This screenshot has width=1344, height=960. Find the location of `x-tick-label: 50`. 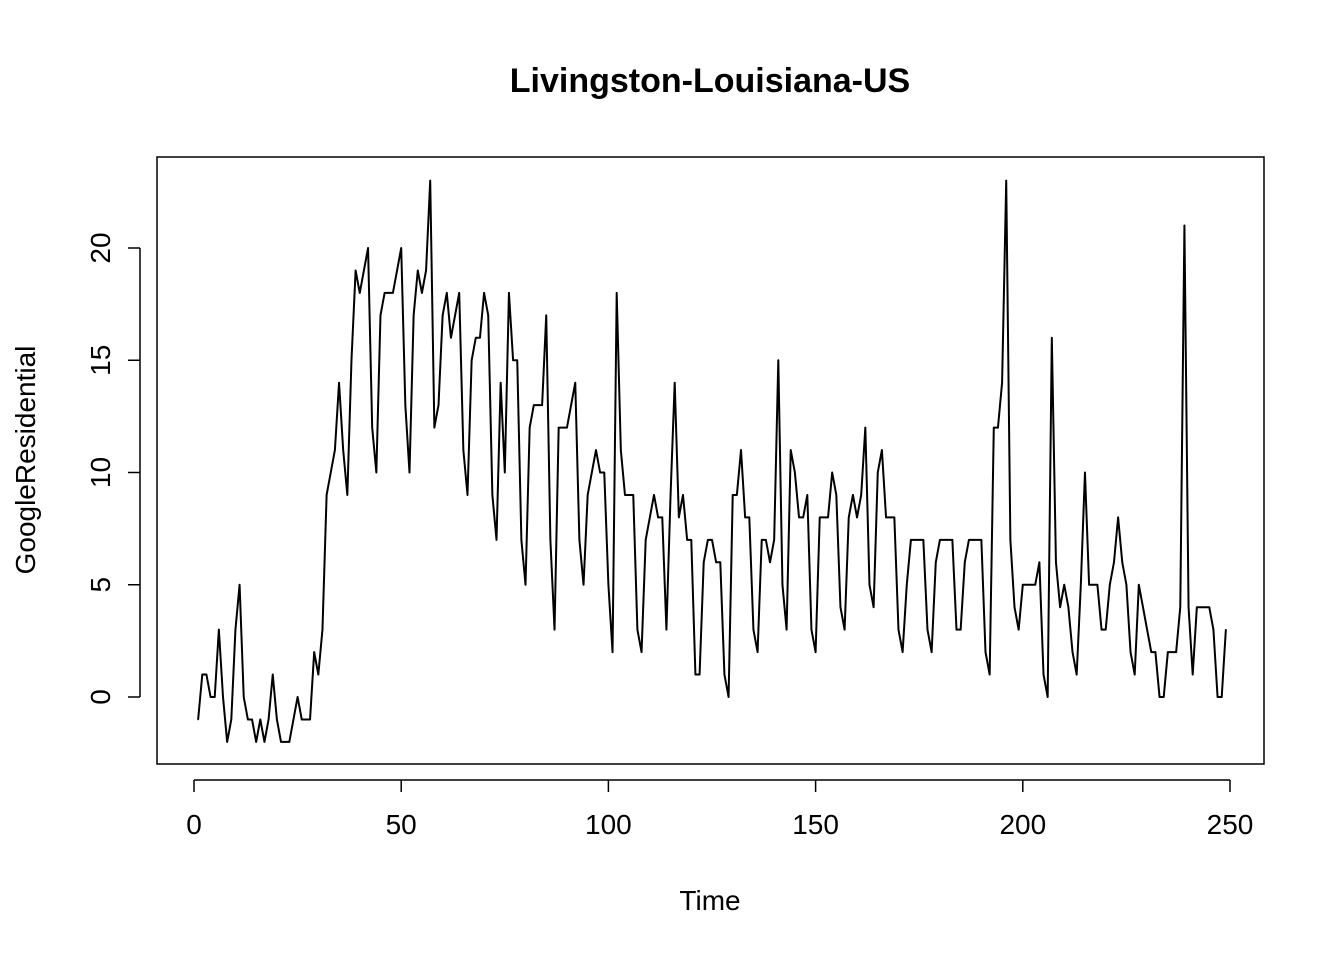

x-tick-label: 50 is located at coordinates (401, 824).